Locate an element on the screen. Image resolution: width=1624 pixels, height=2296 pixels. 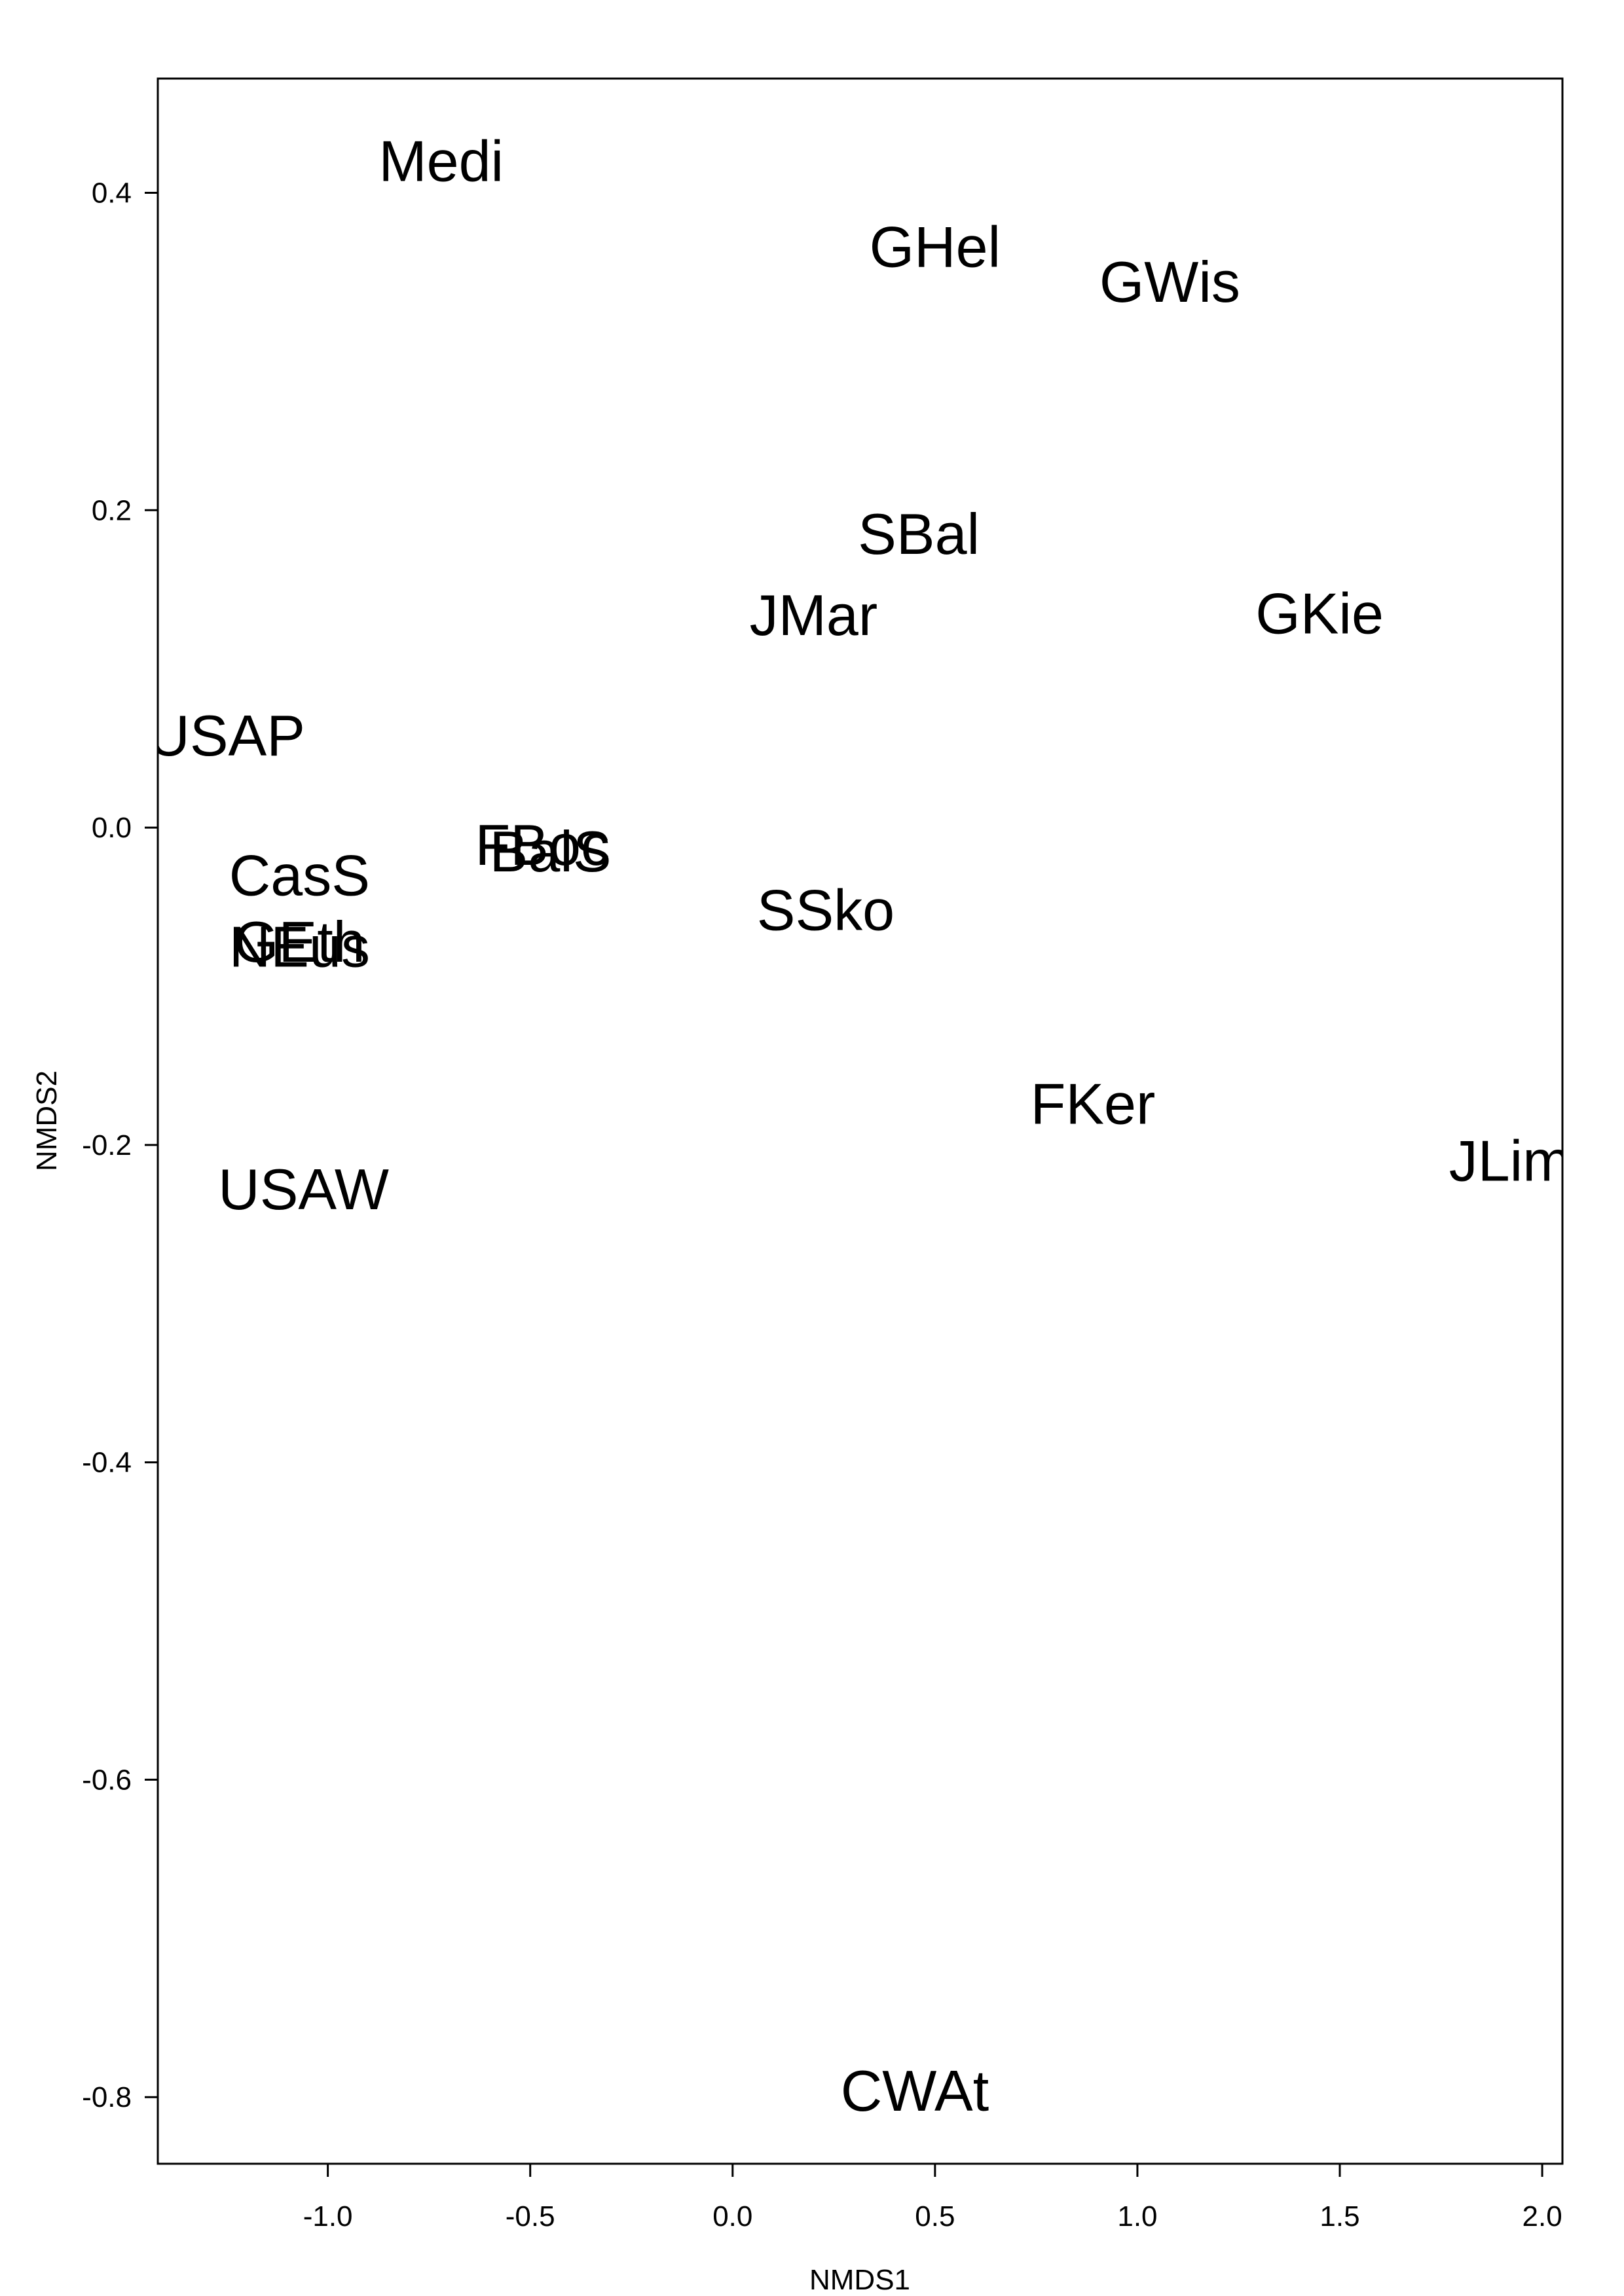
point-label-cwat: CWAt is located at coordinates (915, 2090).